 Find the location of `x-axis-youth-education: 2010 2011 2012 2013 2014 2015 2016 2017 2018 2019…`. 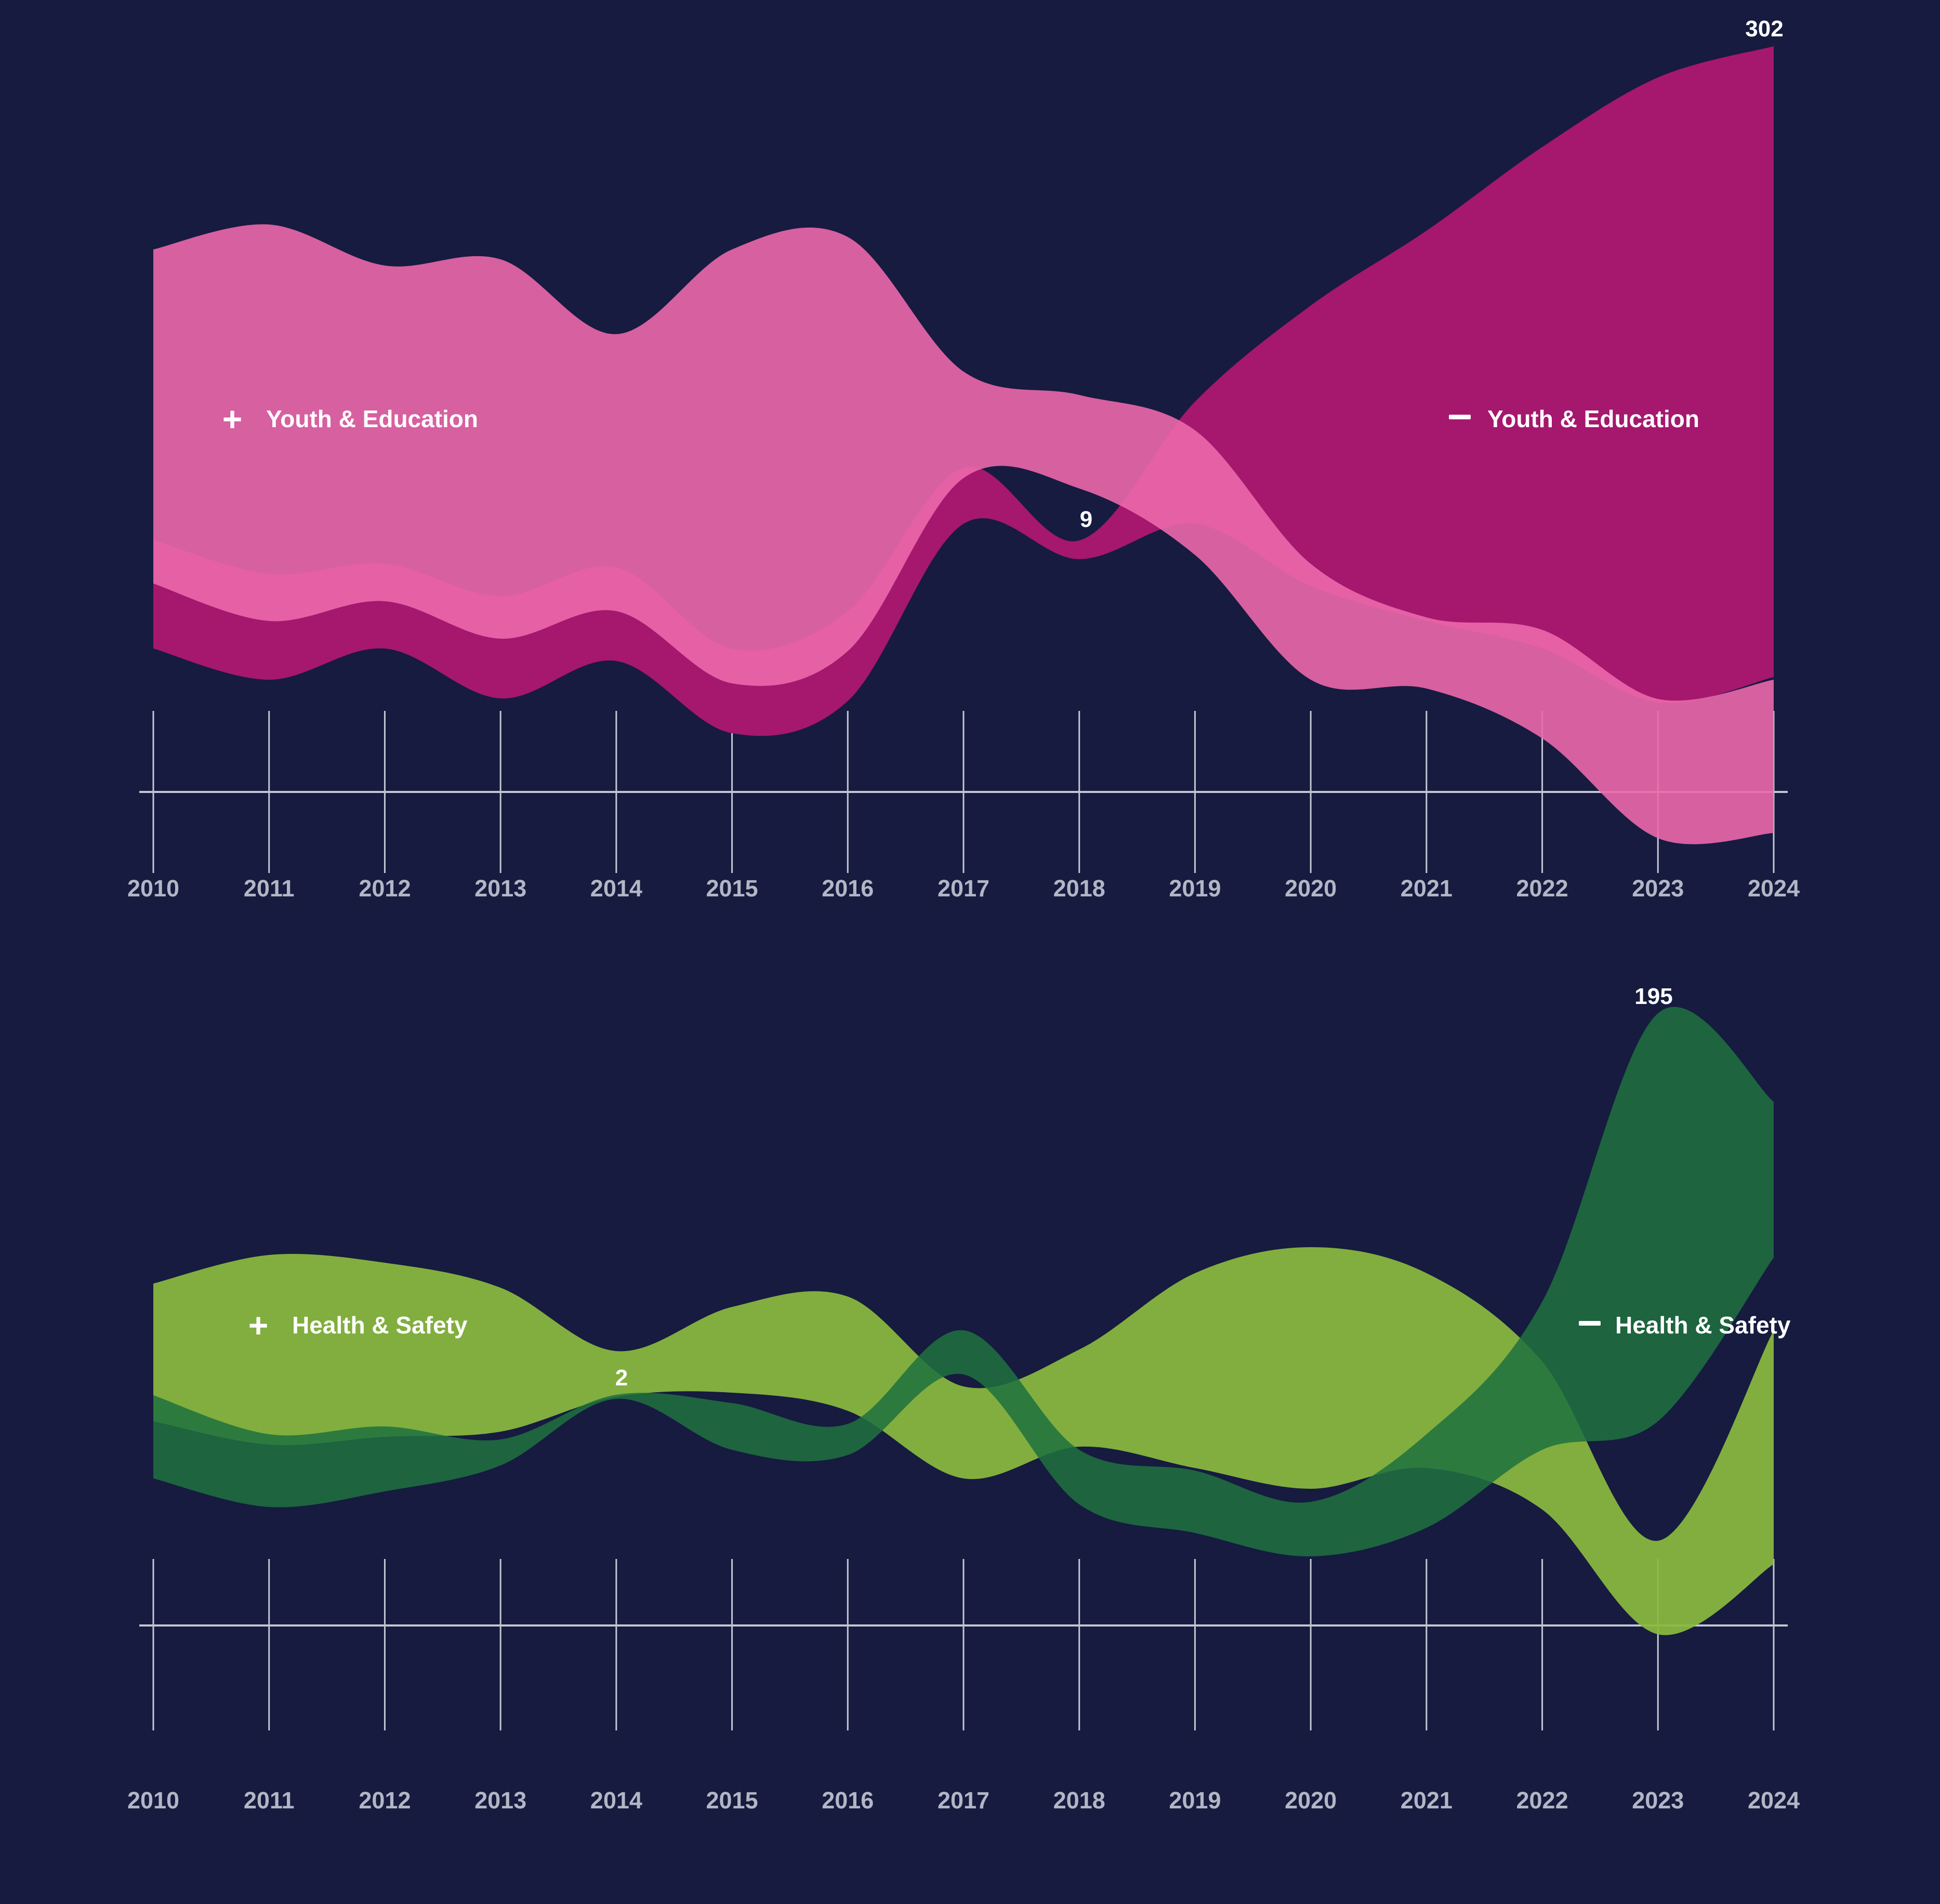

x-axis-youth-education: 2010 2011 2012 2013 2014 2015 2016 2017 2018 2019… is located at coordinates (963, 806).